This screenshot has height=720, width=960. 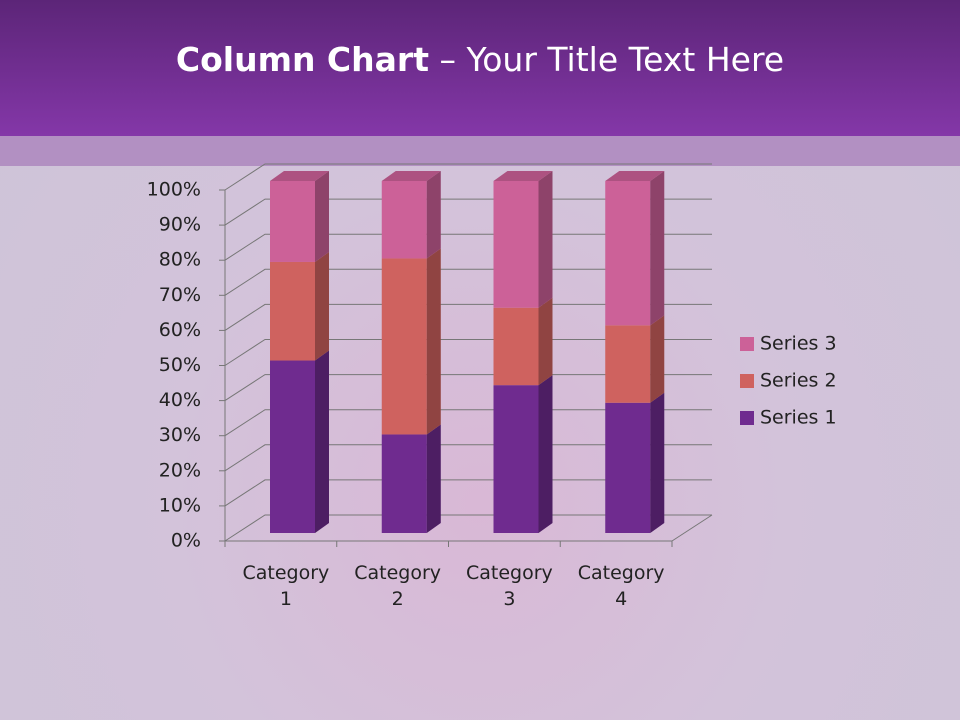 What do you see at coordinates (480, 151) in the screenshot?
I see `header-band` at bounding box center [480, 151].